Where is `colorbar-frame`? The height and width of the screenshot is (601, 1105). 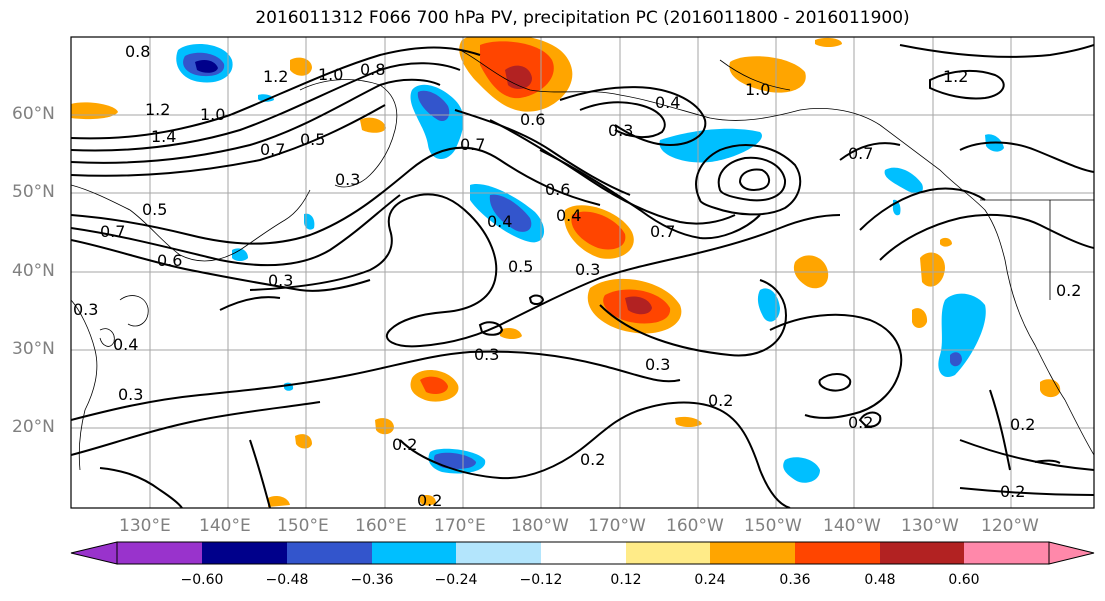
colorbar-frame is located at coordinates (583, 553).